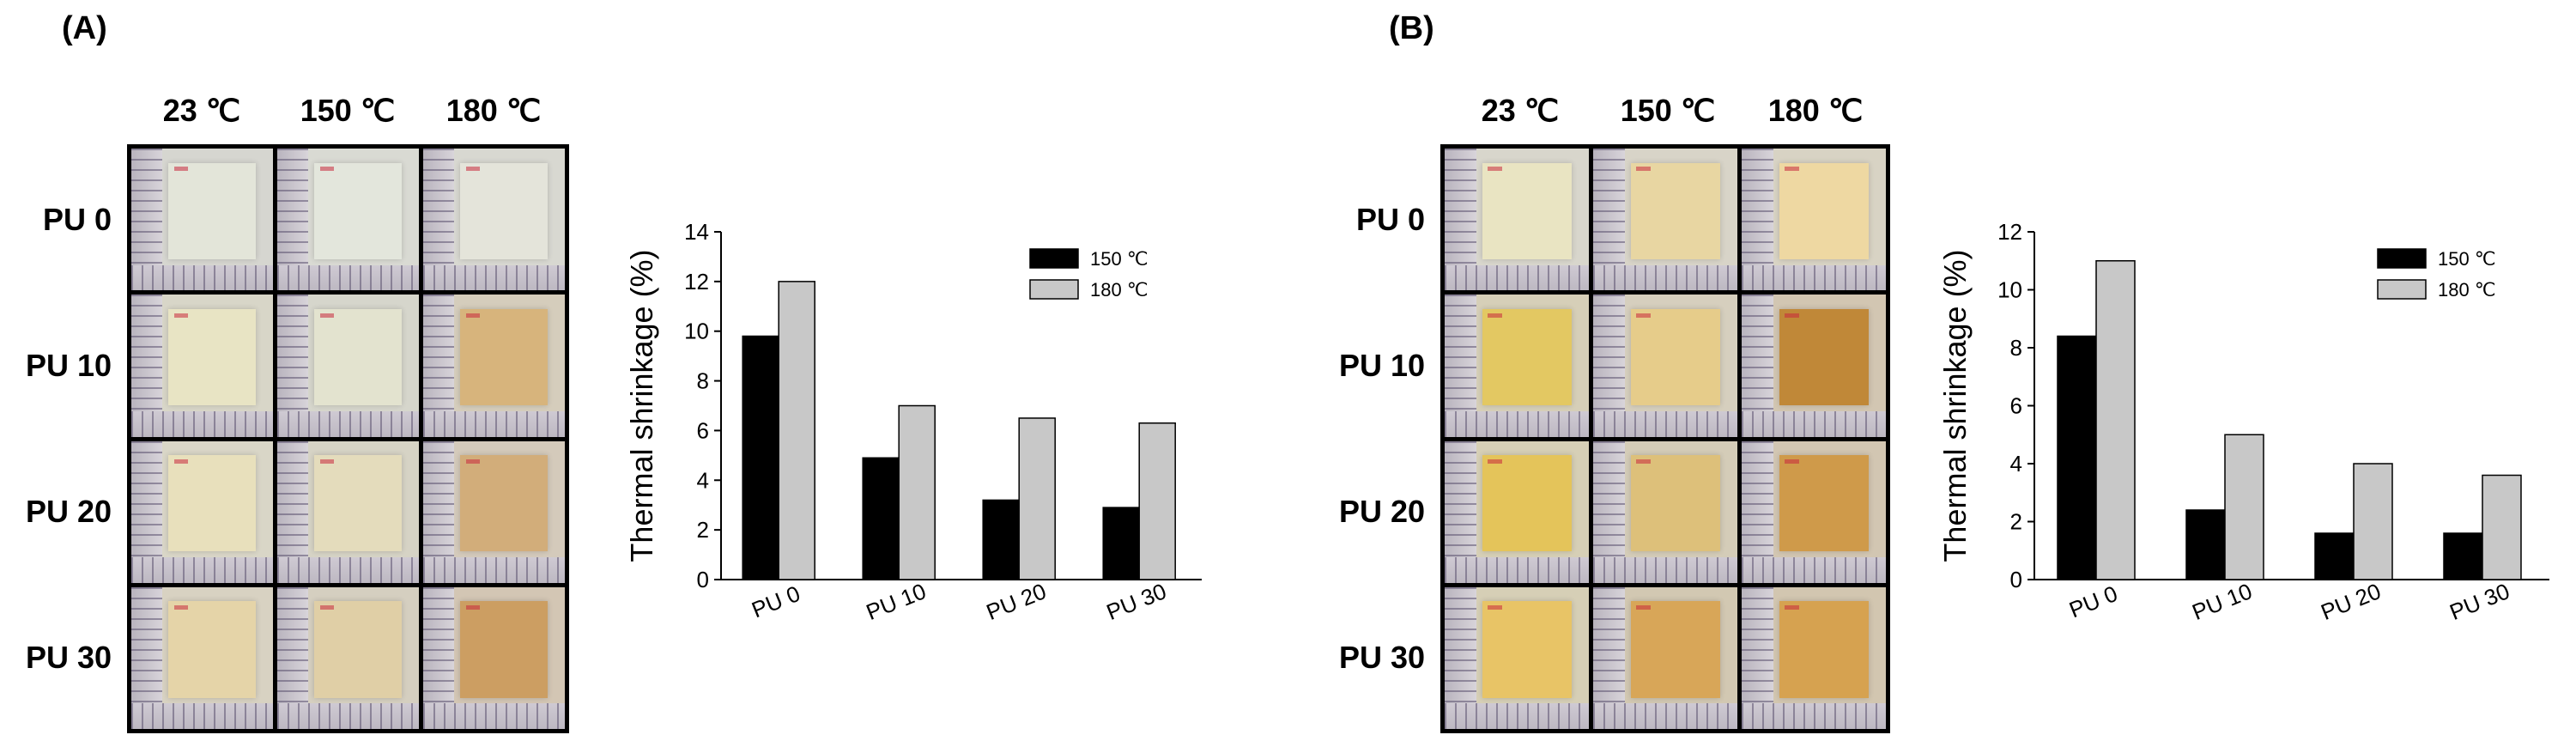 This screenshot has width=2576, height=747. I want to click on panel-b-label: (B), so click(1411, 28).